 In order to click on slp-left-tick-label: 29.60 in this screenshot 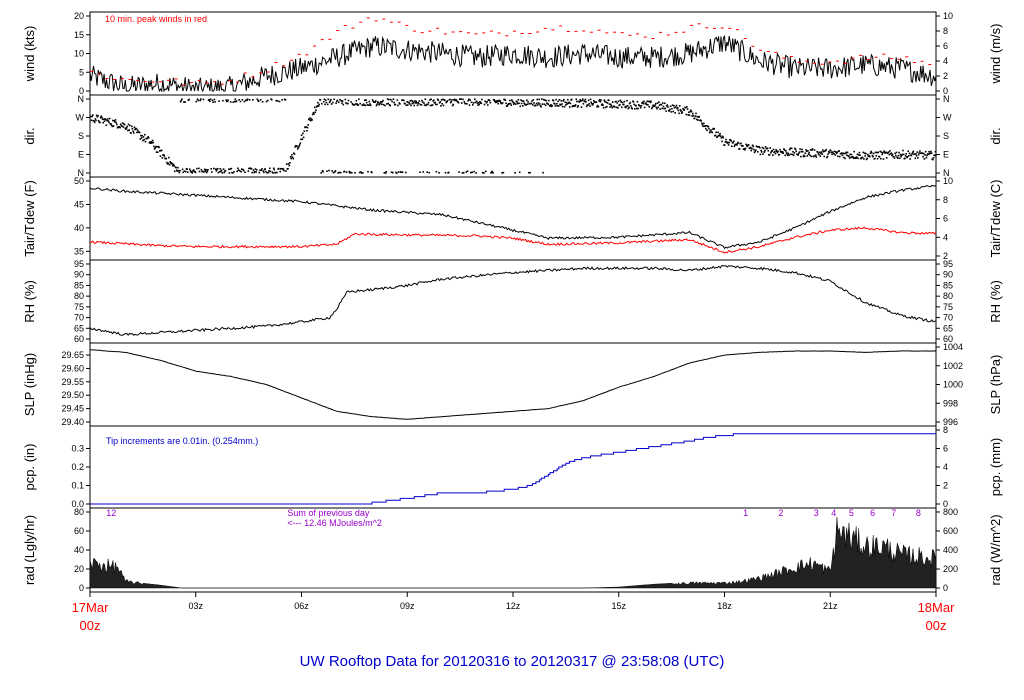, I will do `click(72, 368)`.